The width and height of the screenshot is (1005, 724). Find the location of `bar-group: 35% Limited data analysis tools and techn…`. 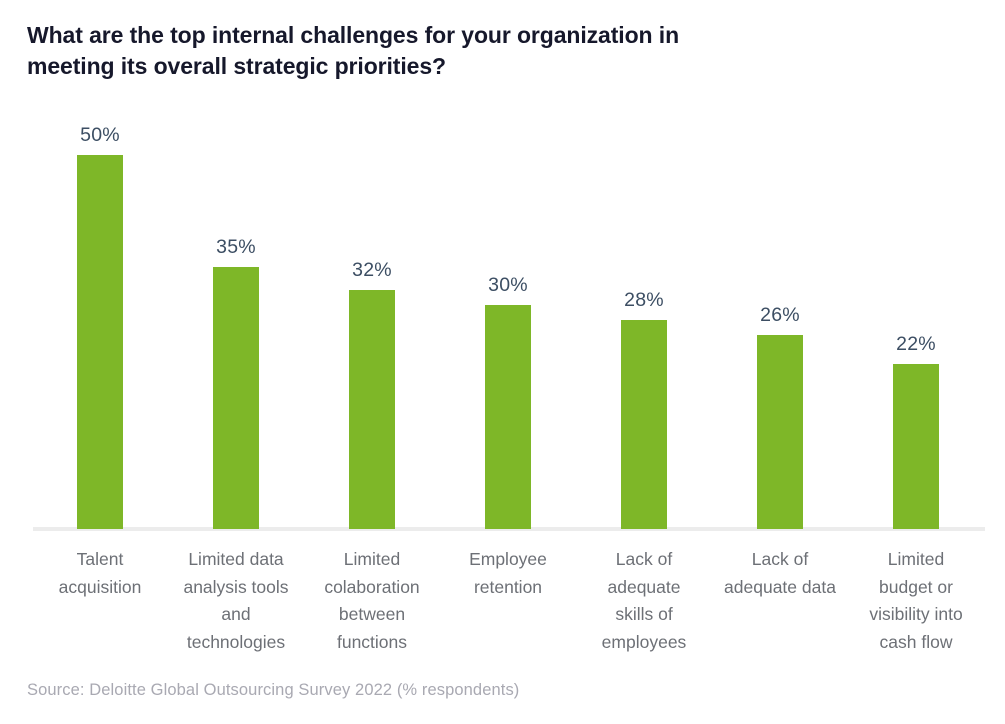

bar-group: 35% Limited data analysis tools and techn… is located at coordinates (236, 340).